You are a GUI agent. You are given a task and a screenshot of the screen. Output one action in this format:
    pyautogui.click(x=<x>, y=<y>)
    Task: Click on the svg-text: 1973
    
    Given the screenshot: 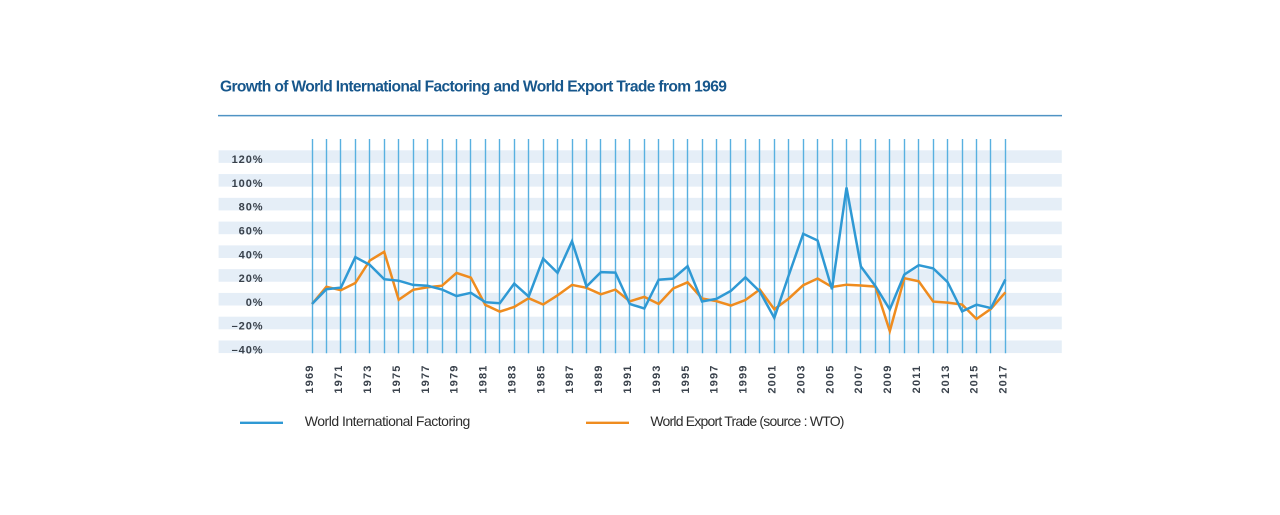 What is the action you would take?
    pyautogui.click(x=368, y=378)
    